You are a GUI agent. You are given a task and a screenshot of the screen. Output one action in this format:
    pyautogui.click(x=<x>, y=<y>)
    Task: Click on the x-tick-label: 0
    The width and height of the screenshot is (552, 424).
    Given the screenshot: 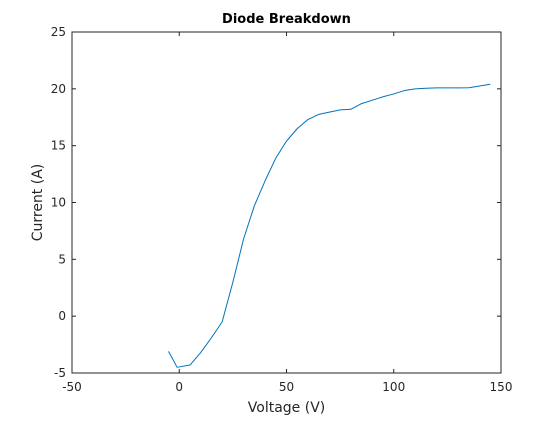 What is the action you would take?
    pyautogui.click(x=179, y=387)
    